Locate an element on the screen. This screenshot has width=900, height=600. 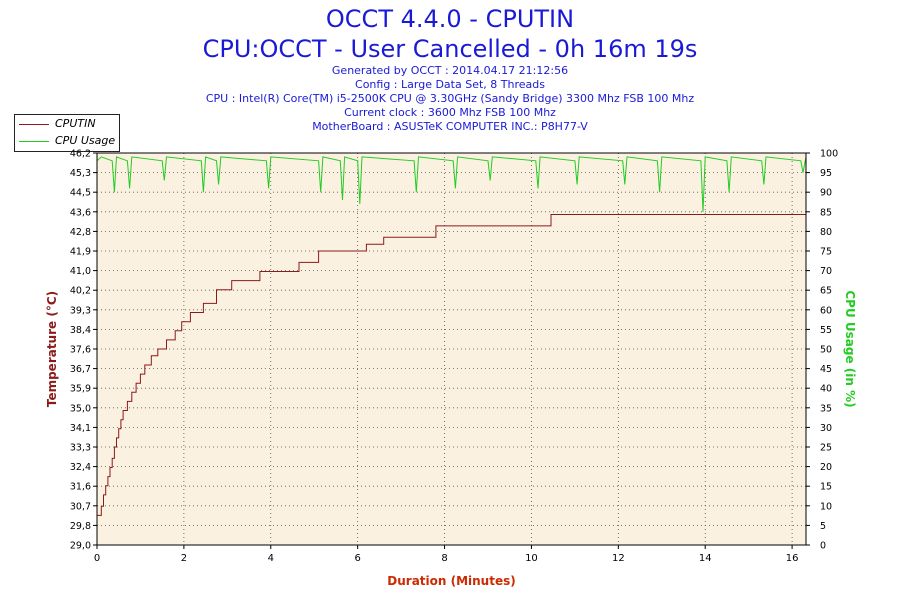
y-left-tick-label: 45,3 is located at coordinates (80, 173).